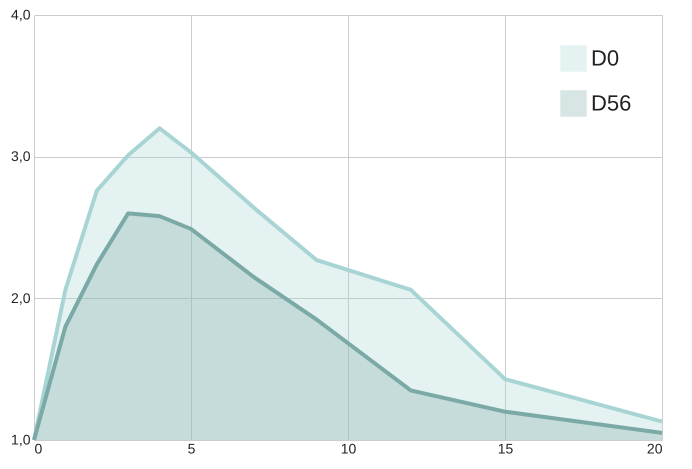  Describe the element at coordinates (192, 448) in the screenshot. I see `x-tick-label: 5` at that location.